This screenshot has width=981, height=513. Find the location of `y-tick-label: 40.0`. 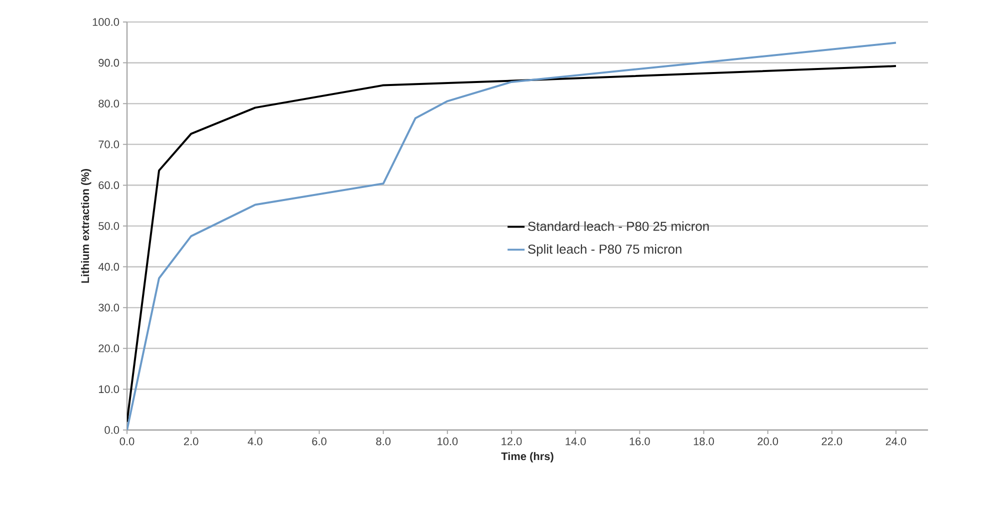

y-tick-label: 40.0 is located at coordinates (109, 266).